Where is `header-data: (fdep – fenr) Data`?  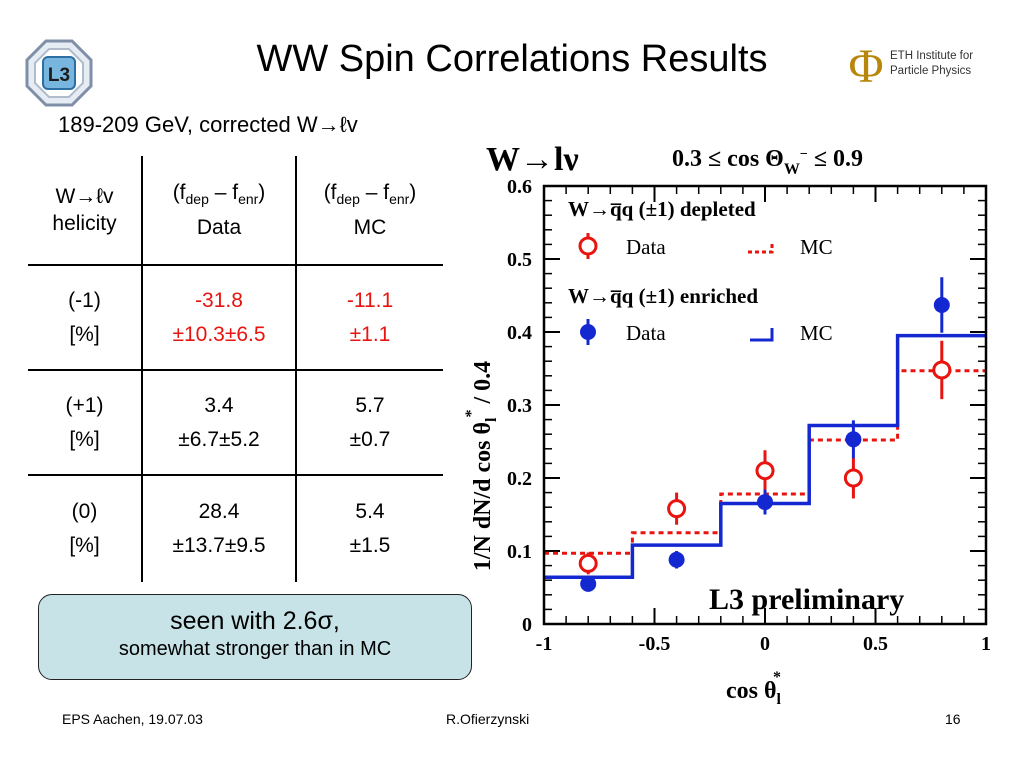
header-data: (fdep – fenr) Data is located at coordinates (218, 211).